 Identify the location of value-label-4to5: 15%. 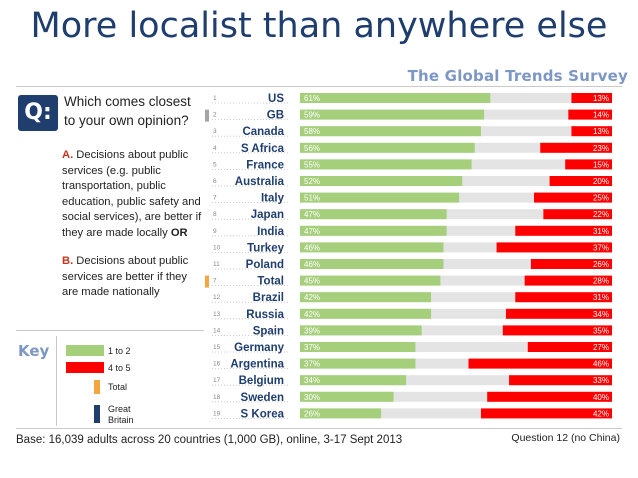
(601, 164).